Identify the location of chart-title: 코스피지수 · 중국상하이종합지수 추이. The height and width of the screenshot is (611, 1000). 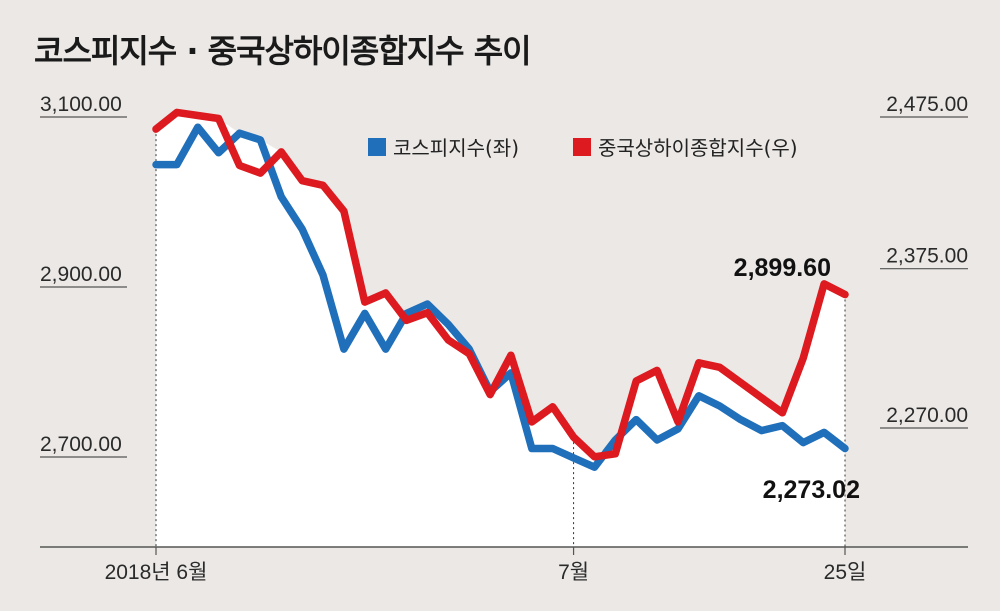
(283, 51).